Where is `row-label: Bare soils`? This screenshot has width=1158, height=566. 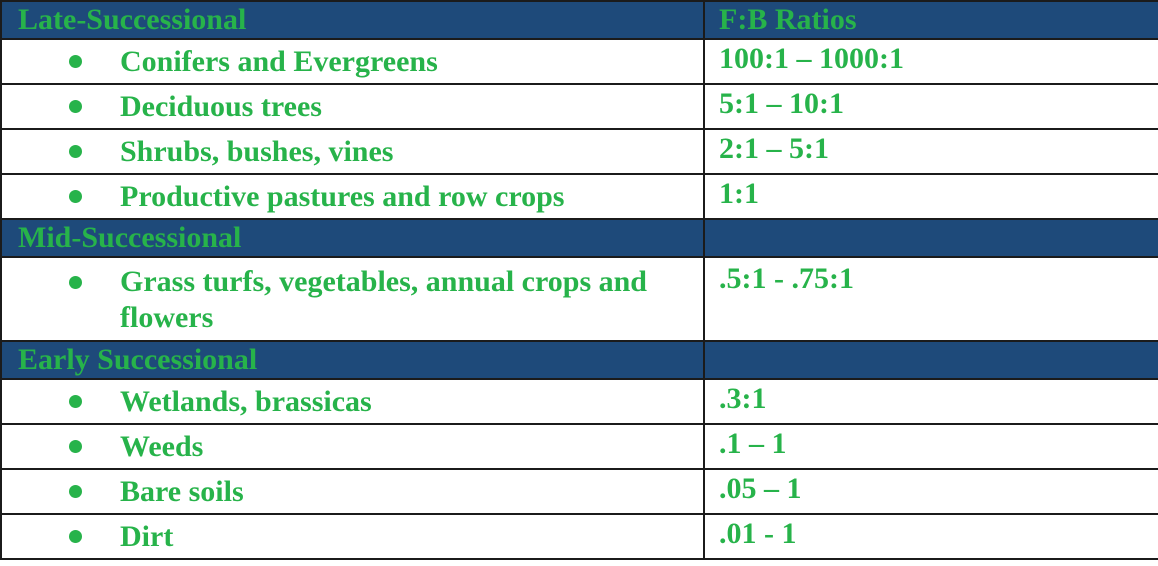 row-label: Bare soils is located at coordinates (182, 491).